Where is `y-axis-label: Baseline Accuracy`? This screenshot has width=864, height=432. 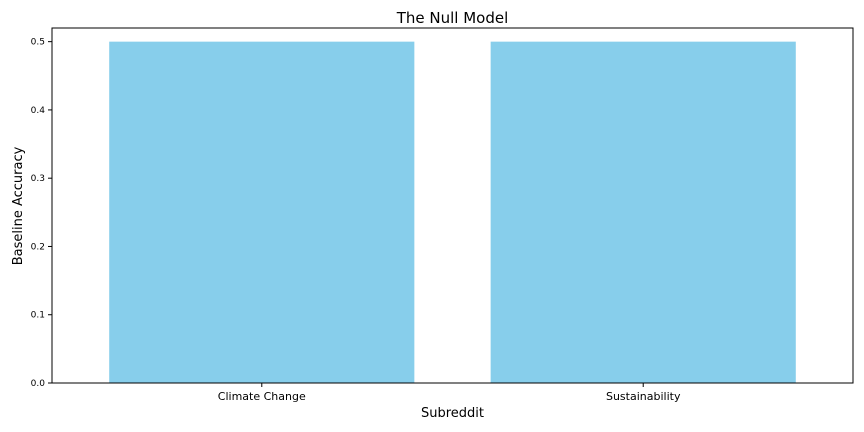
y-axis-label: Baseline Accuracy is located at coordinates (18, 205).